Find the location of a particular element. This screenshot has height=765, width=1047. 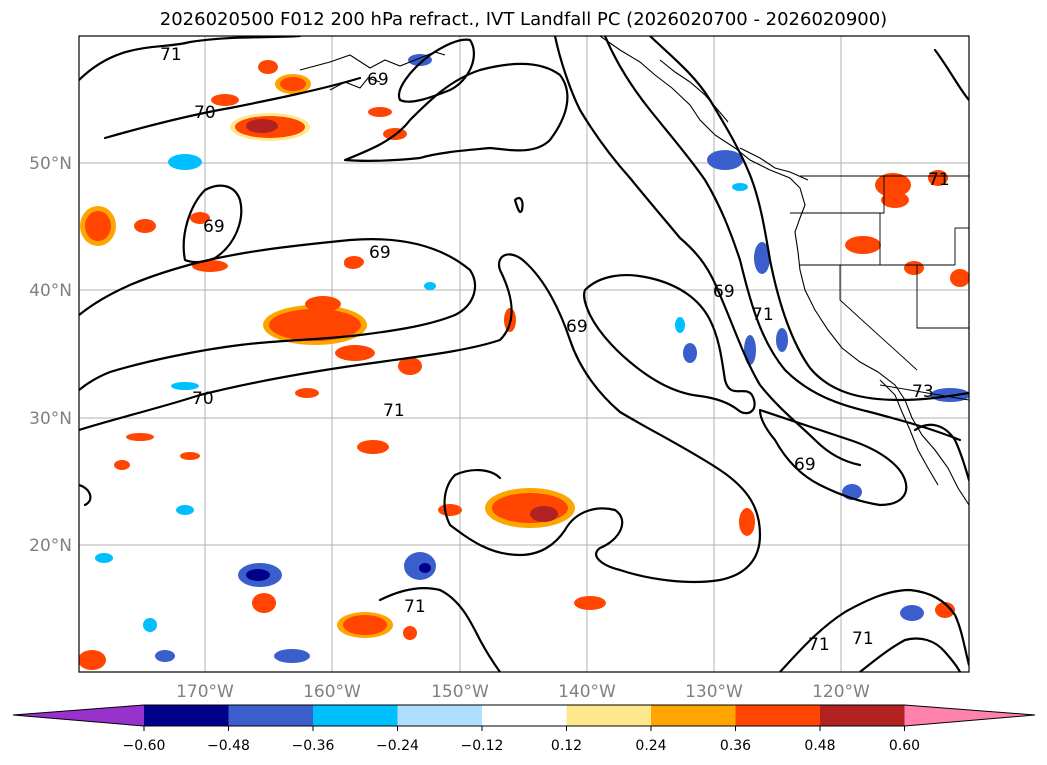

lon-label: 160°W is located at coordinates (332, 692).